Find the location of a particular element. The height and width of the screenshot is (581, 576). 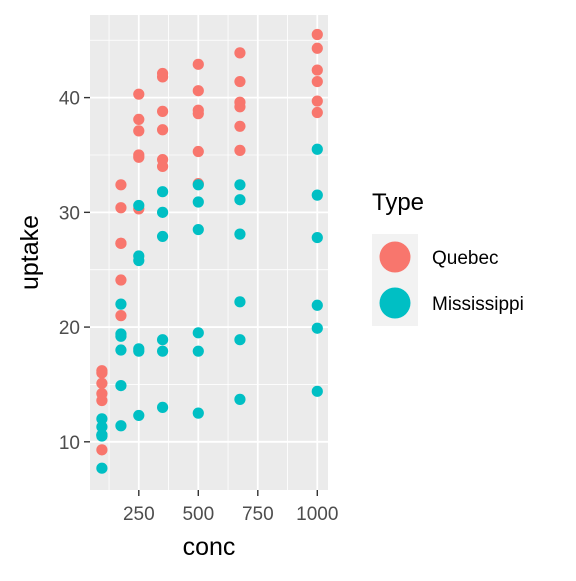

legend-title: Type is located at coordinates (398, 202).